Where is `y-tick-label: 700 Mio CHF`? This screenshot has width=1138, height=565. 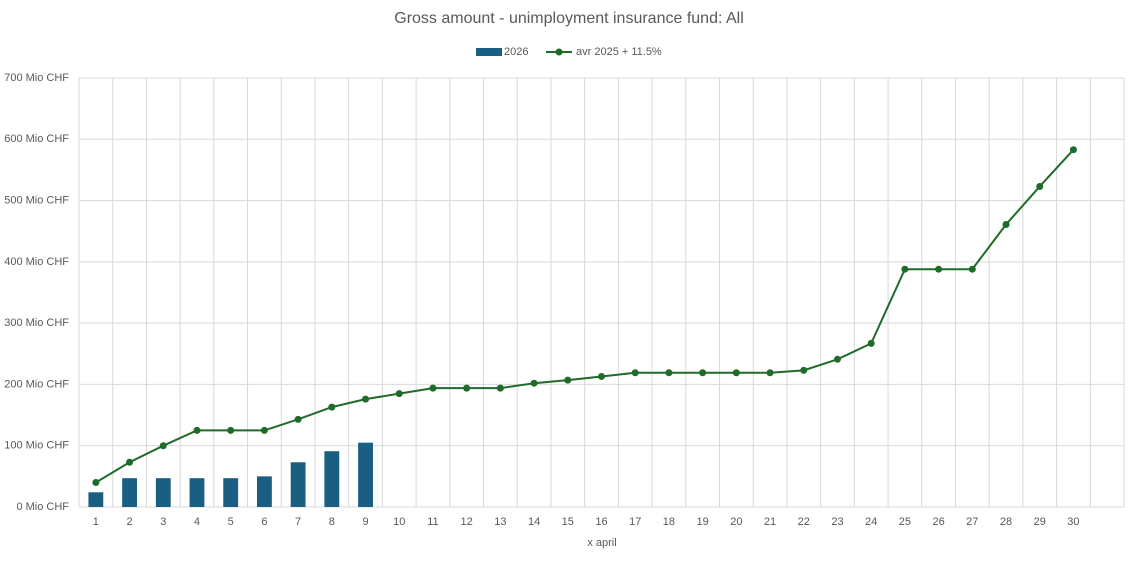 y-tick-label: 700 Mio CHF is located at coordinates (36, 78).